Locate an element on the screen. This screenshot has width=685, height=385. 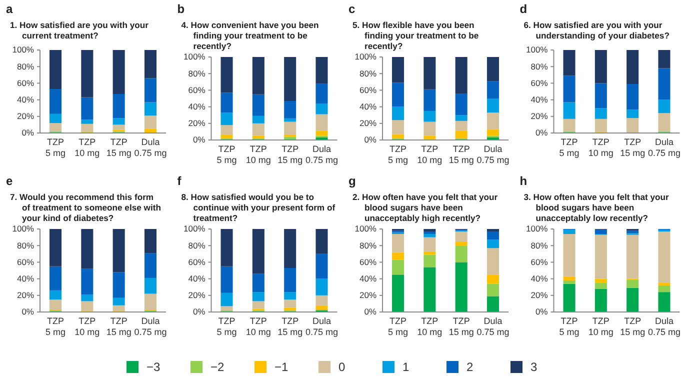
legend-label: −2 is located at coordinates (217, 367).